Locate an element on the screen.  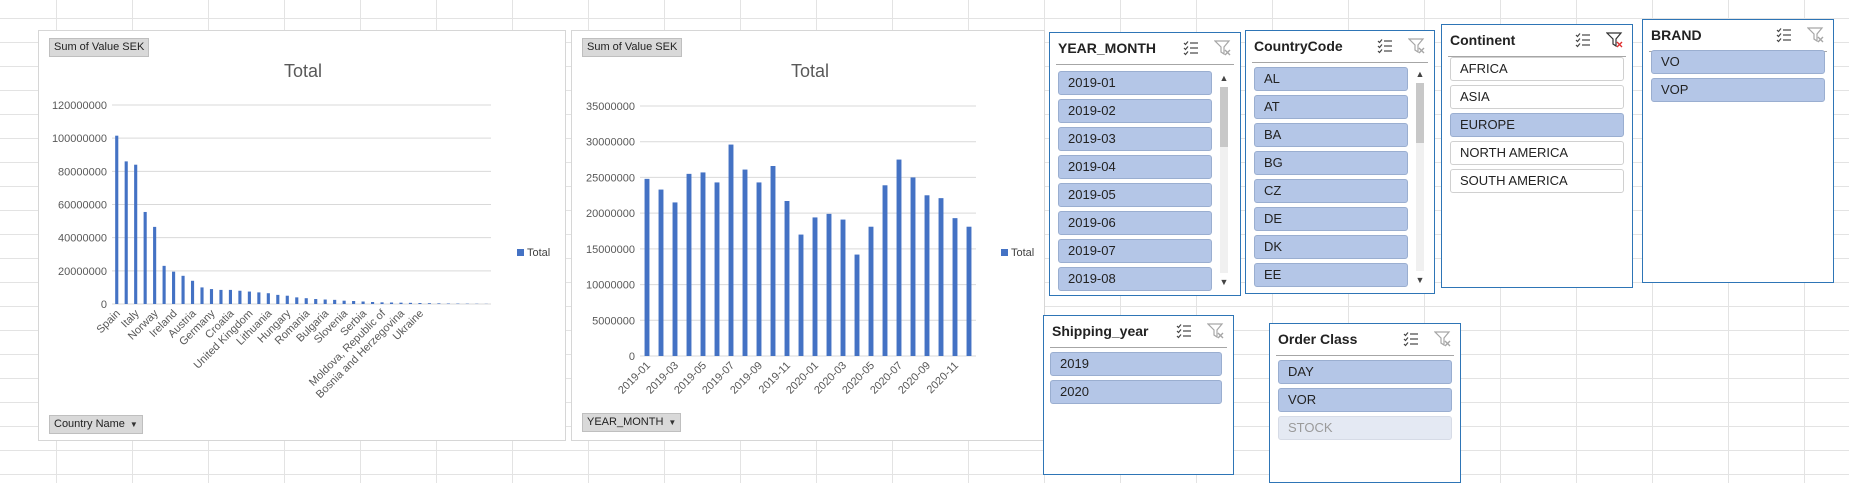
slicer-item: BA is located at coordinates (1331, 135).